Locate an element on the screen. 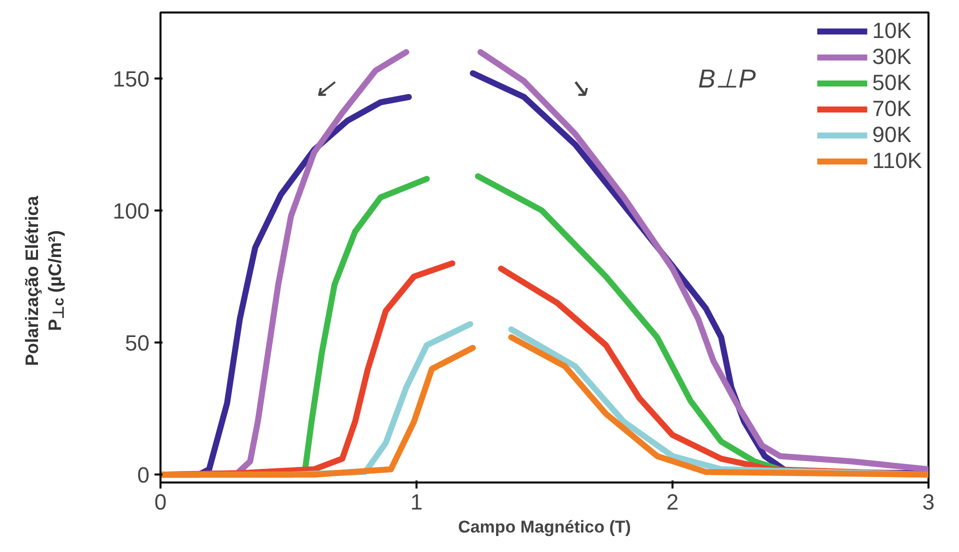 This screenshot has height=552, width=959. legend-label: 110K is located at coordinates (897, 161).